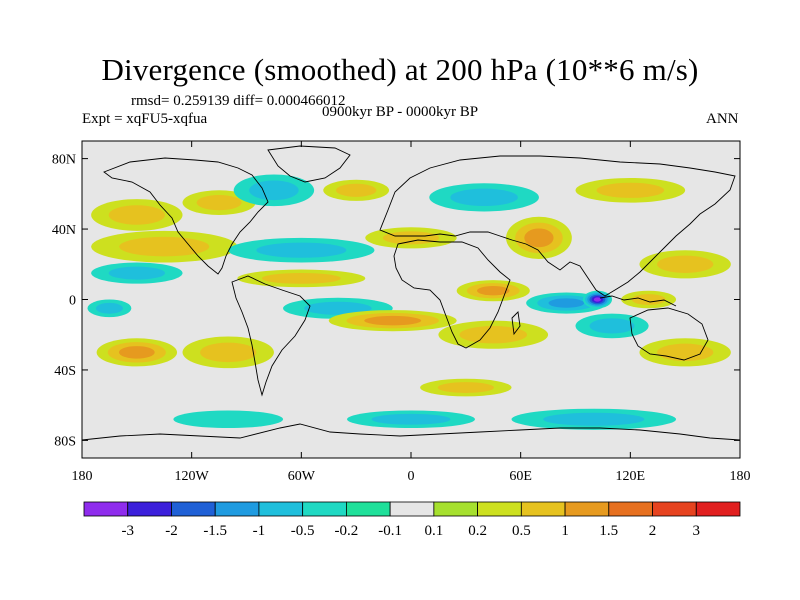 The width and height of the screenshot is (800, 600). I want to click on colorbar-label: 0.2, so click(477, 531).